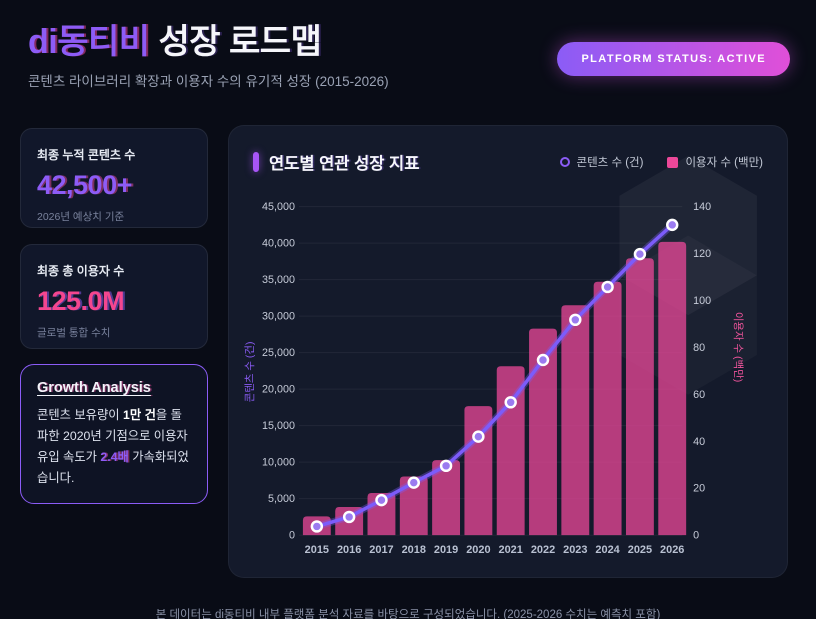  Describe the element at coordinates (575, 550) in the screenshot. I see `svg-text: 2023` at that location.